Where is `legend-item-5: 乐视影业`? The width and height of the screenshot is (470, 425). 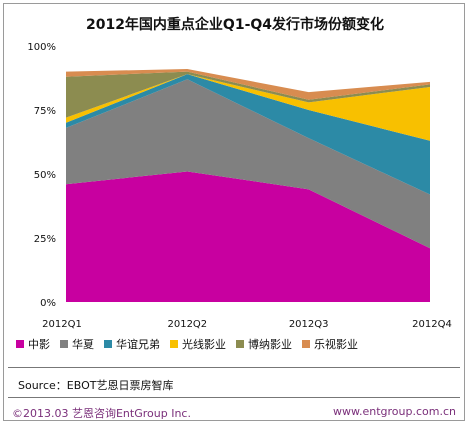 legend-item-5: 乐视影业 is located at coordinates (330, 344).